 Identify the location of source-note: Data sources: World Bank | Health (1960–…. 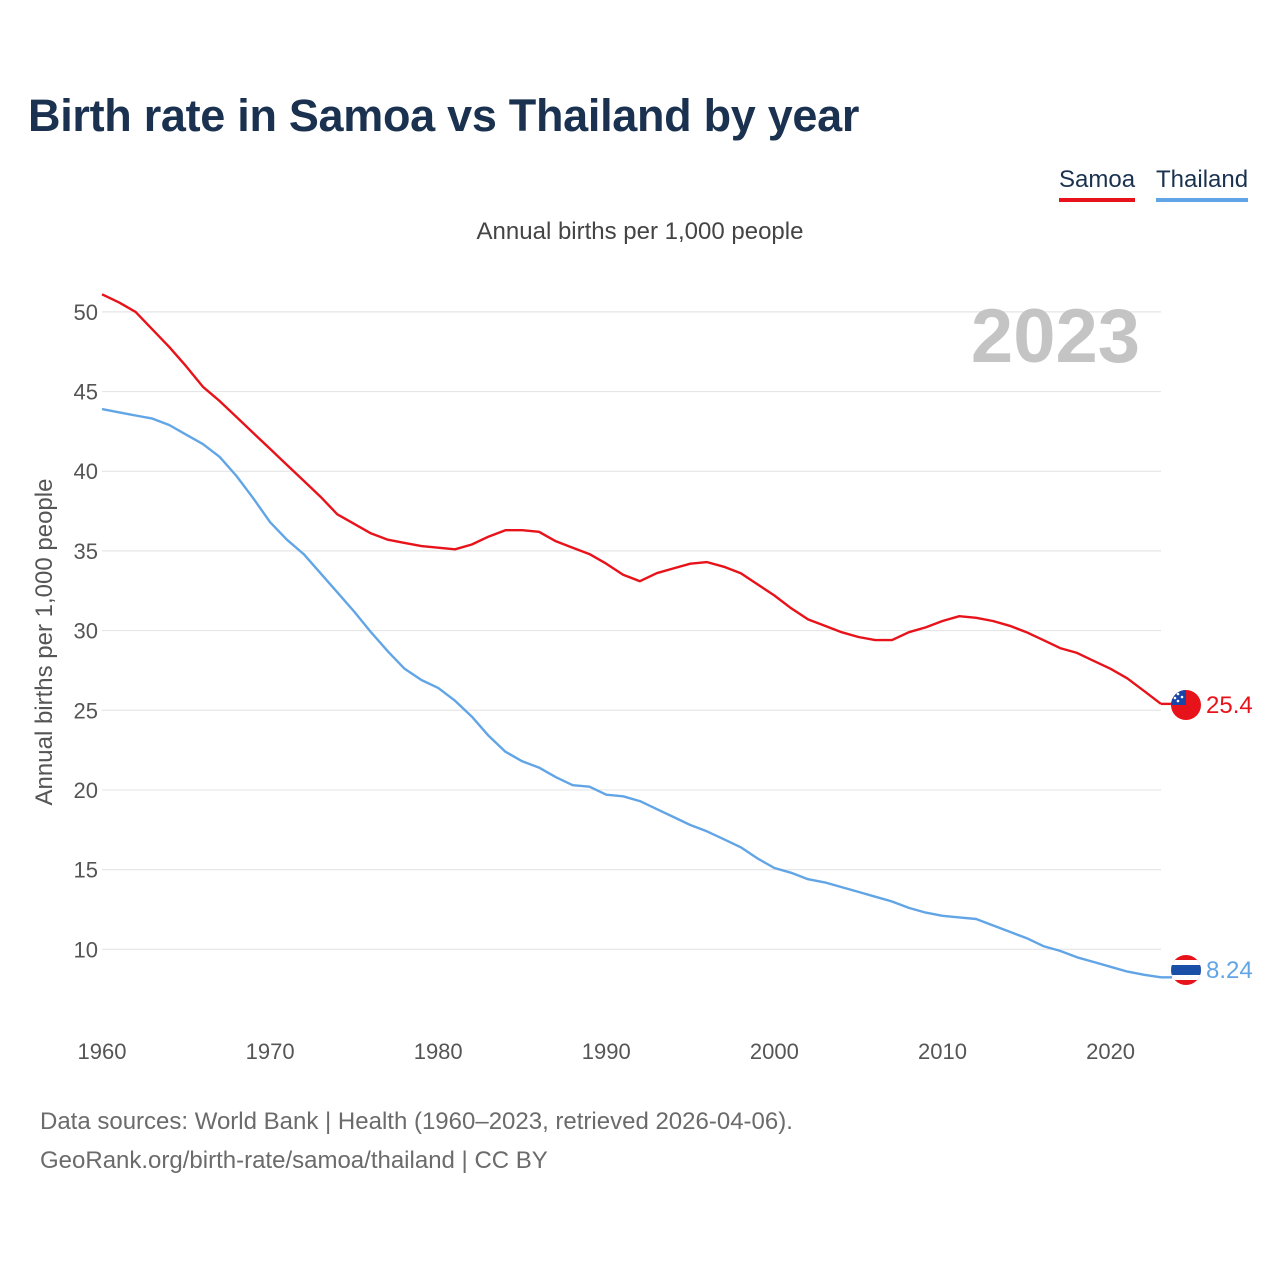
(416, 1121).